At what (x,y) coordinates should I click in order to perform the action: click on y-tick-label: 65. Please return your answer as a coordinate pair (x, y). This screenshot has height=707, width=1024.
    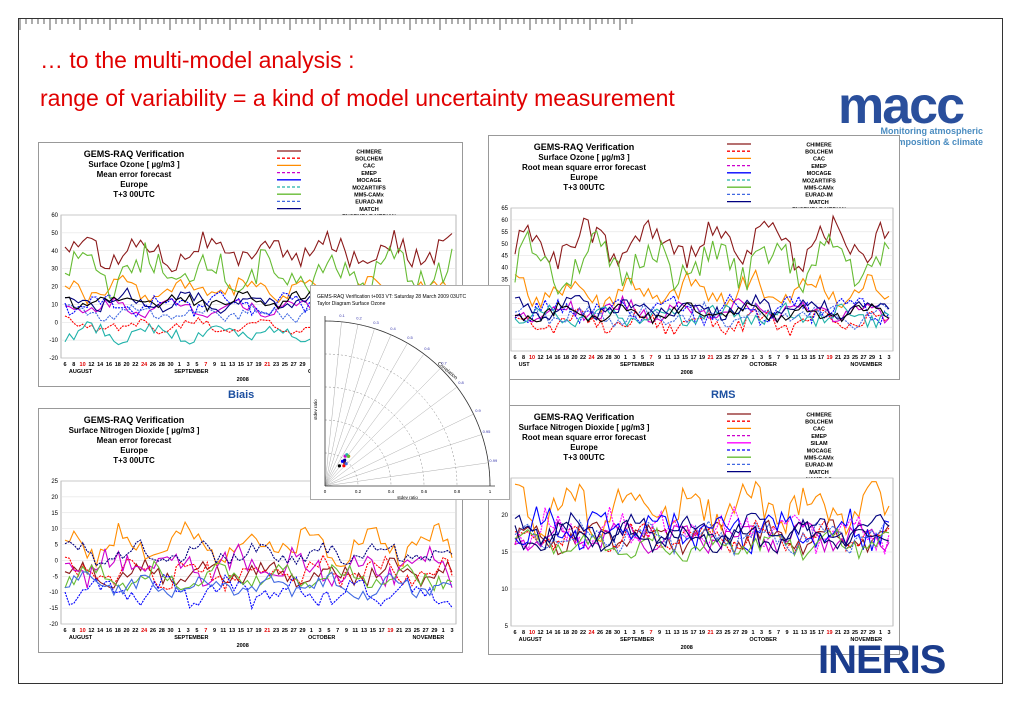
    Looking at the image, I should click on (504, 209).